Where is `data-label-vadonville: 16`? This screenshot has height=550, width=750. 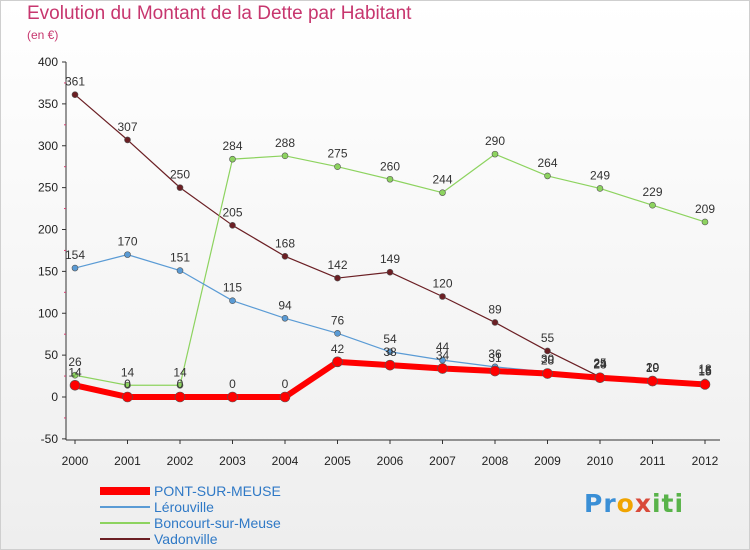 data-label-vadonville: 16 is located at coordinates (705, 371).